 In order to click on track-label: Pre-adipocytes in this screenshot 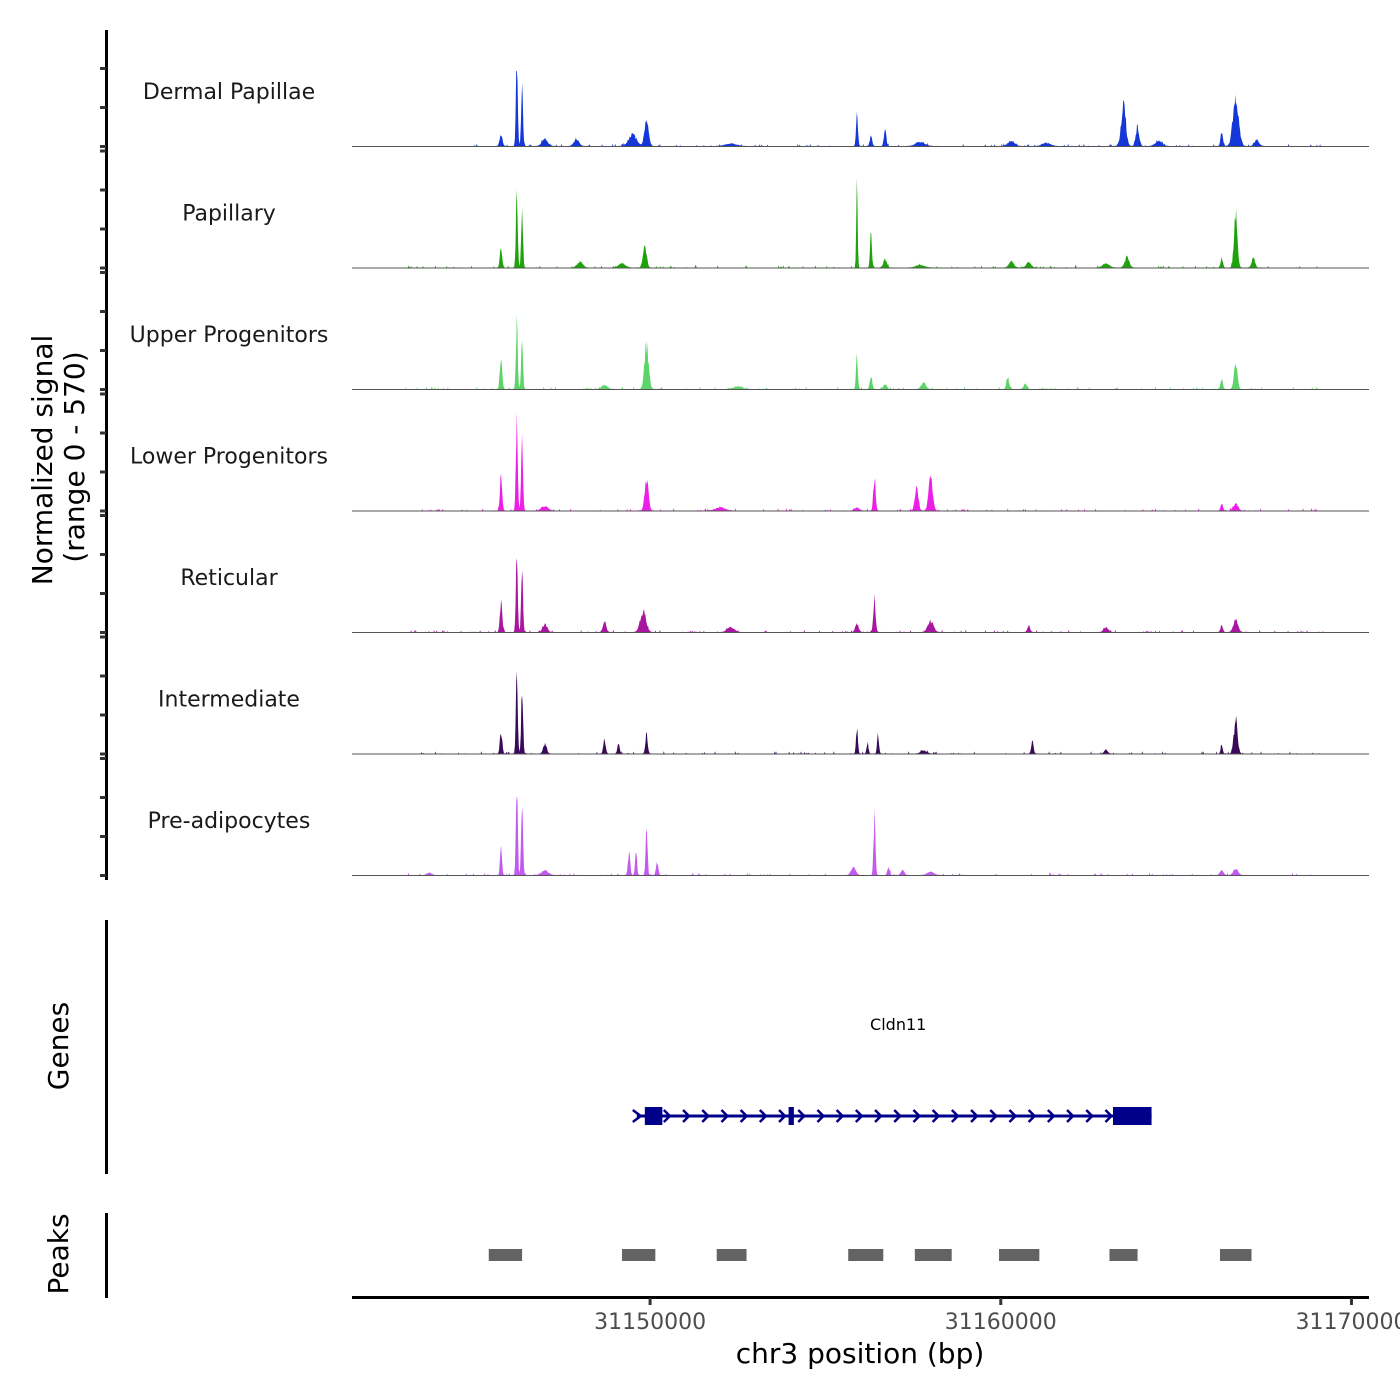, I will do `click(229, 821)`.